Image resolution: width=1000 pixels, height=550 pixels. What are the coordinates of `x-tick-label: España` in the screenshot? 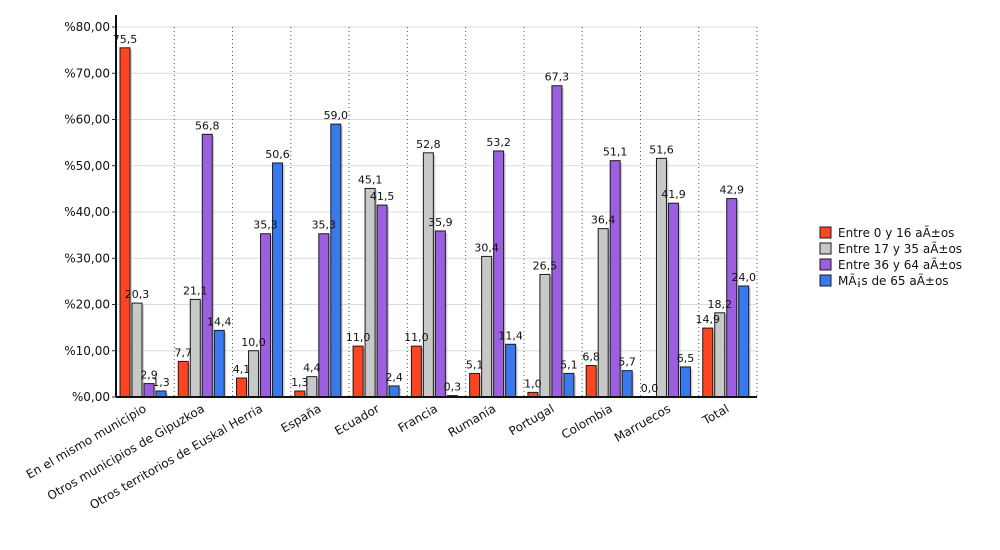 It's located at (301, 418).